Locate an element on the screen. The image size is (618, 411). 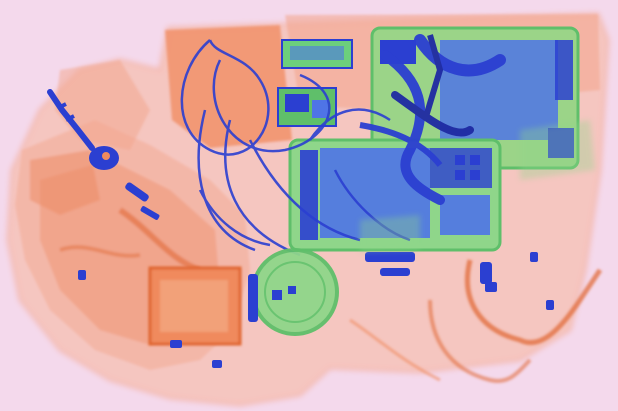
cable-bundle-core is located at coordinates (432, 119).